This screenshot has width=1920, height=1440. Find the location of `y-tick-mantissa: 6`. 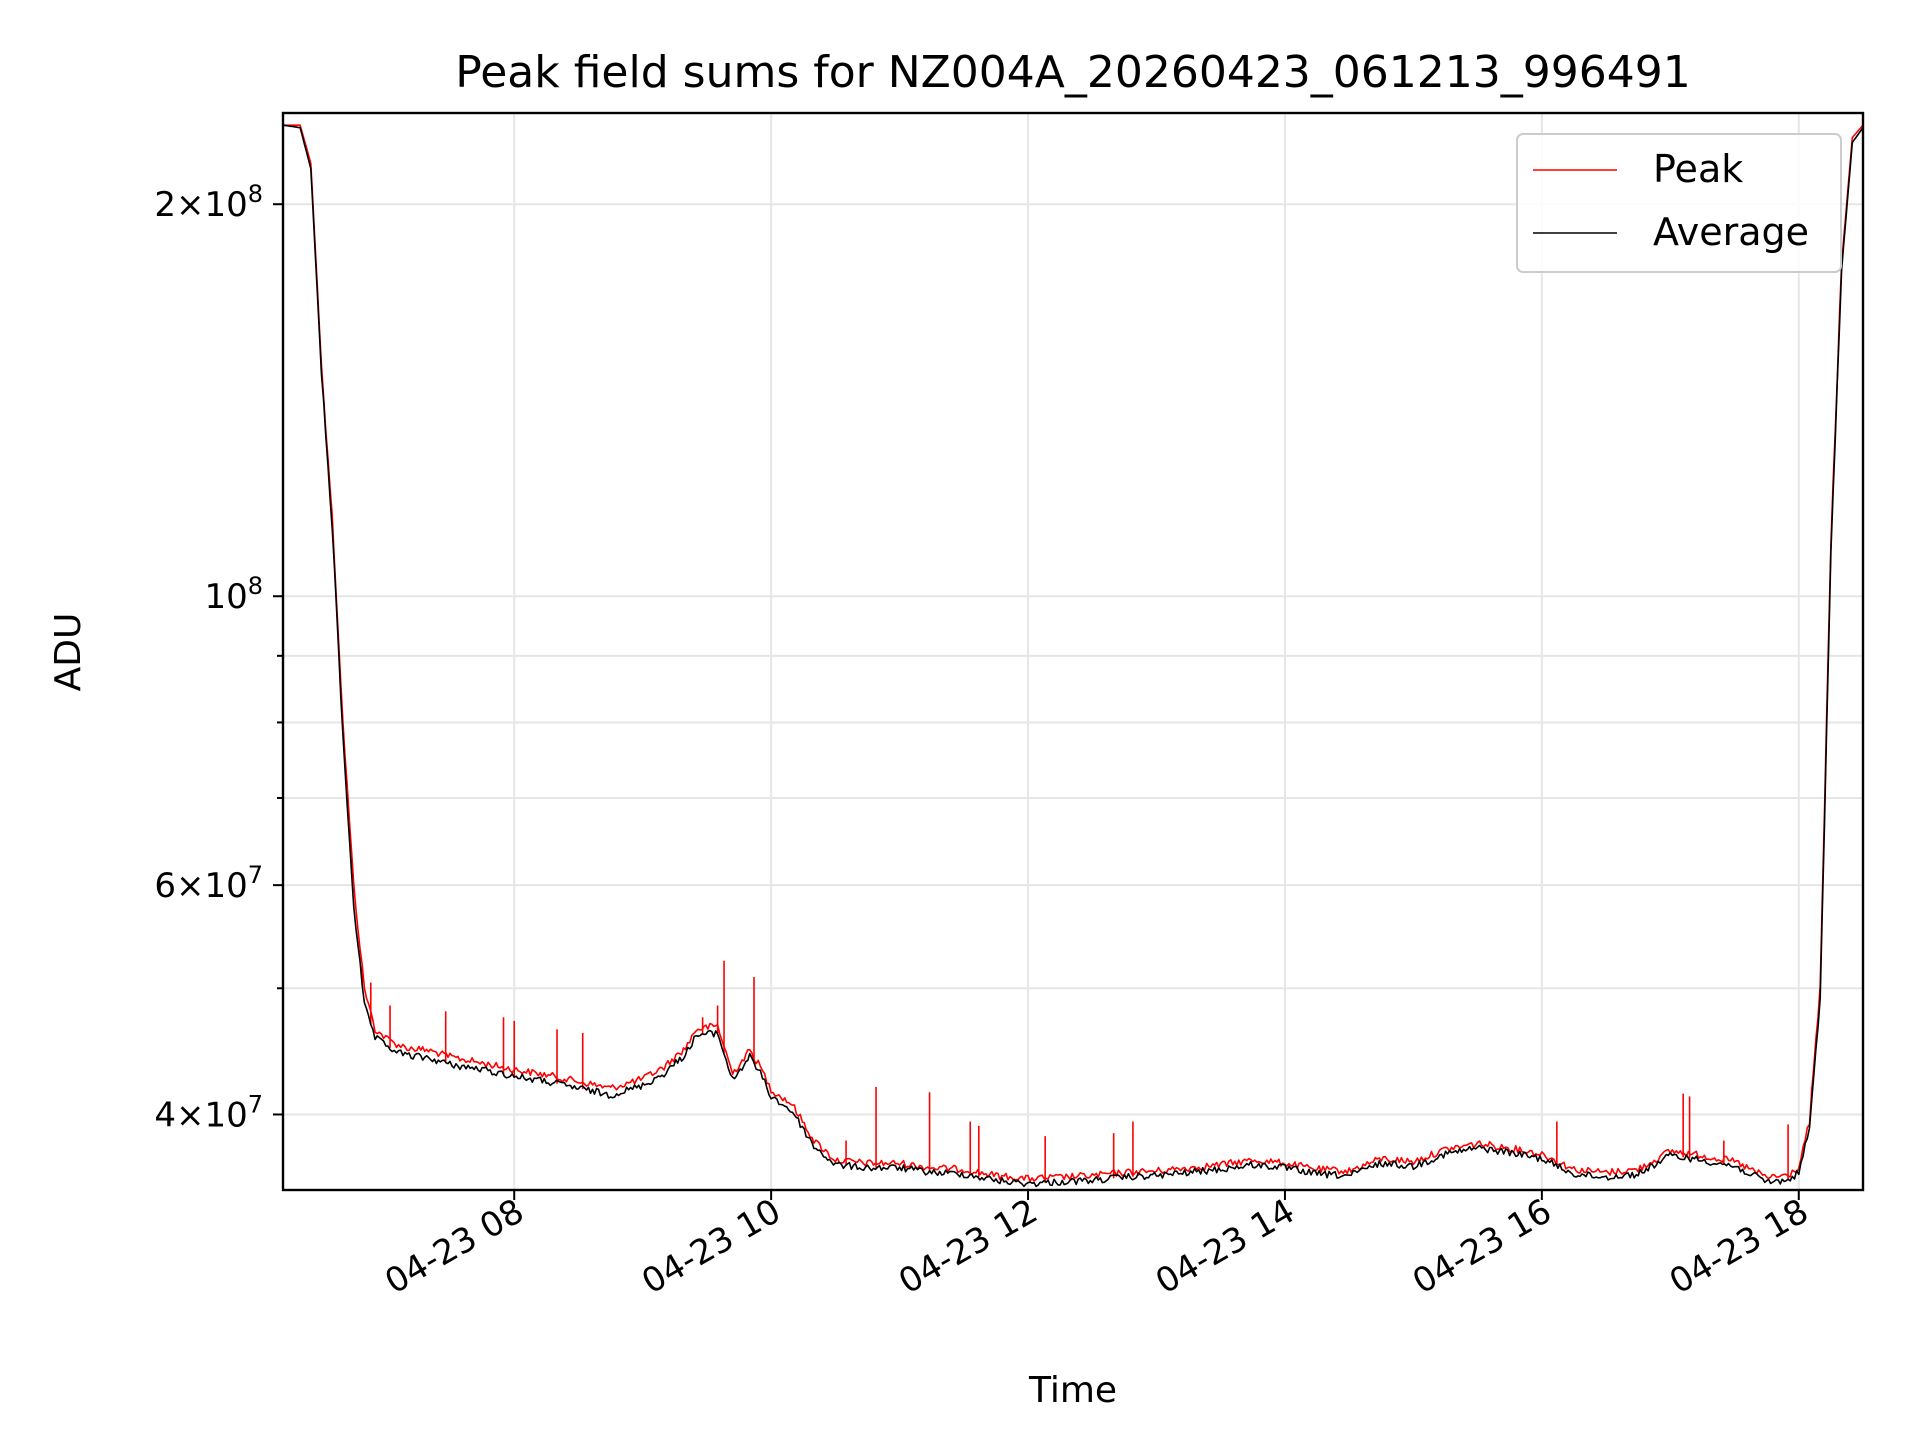

y-tick-mantissa: 6 is located at coordinates (165, 886).